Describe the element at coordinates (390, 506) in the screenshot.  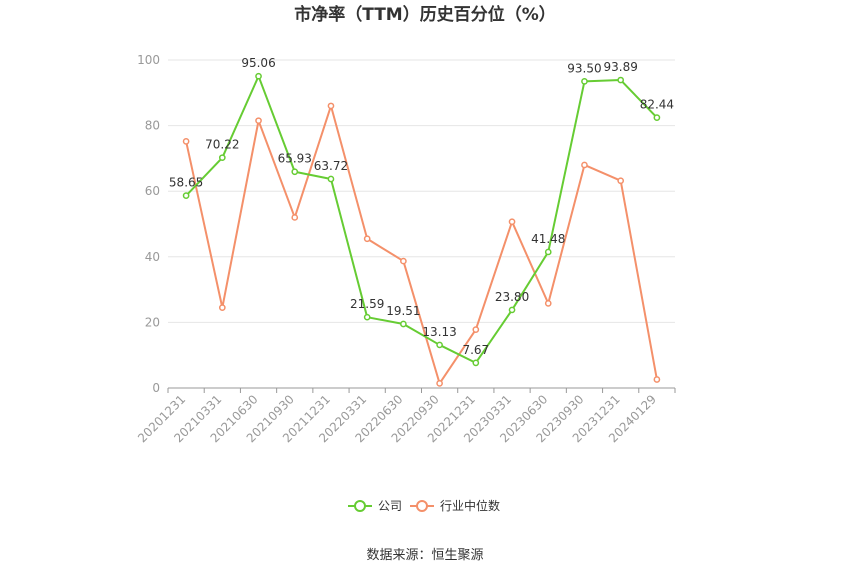
I see `legend-label: 公司` at that location.